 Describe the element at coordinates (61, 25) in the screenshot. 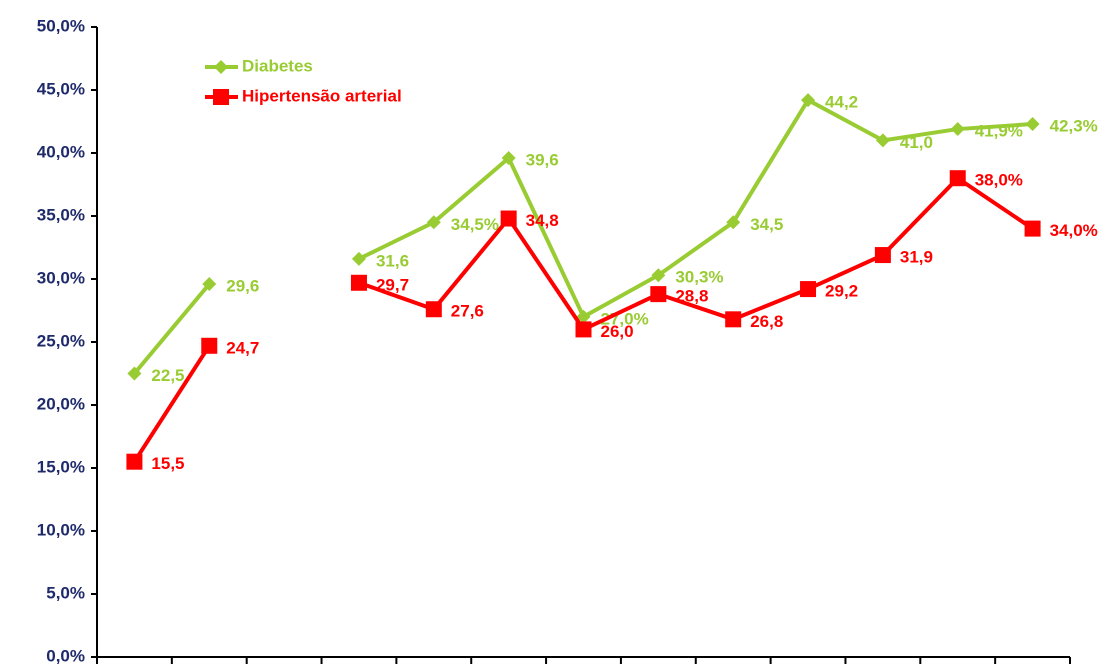

I see `y-tick-label: 50,0%` at that location.